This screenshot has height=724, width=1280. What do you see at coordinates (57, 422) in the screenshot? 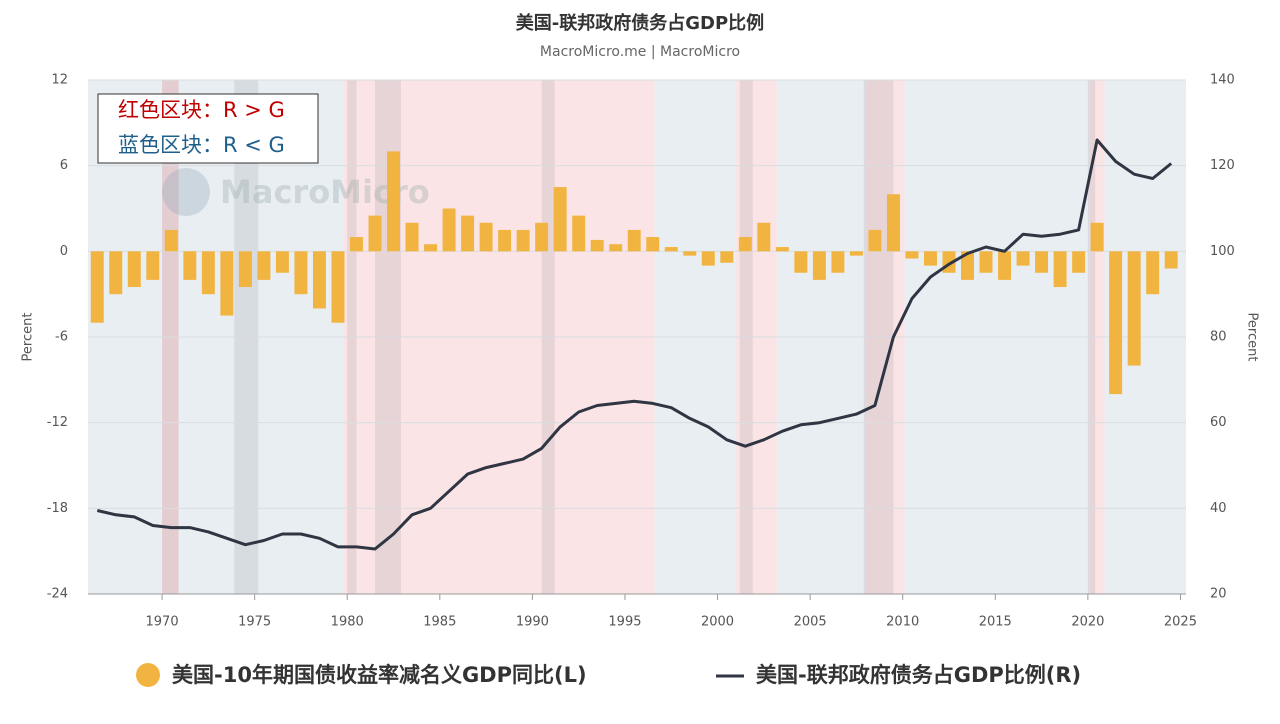
I see `y-tick-label: -12` at bounding box center [57, 422].